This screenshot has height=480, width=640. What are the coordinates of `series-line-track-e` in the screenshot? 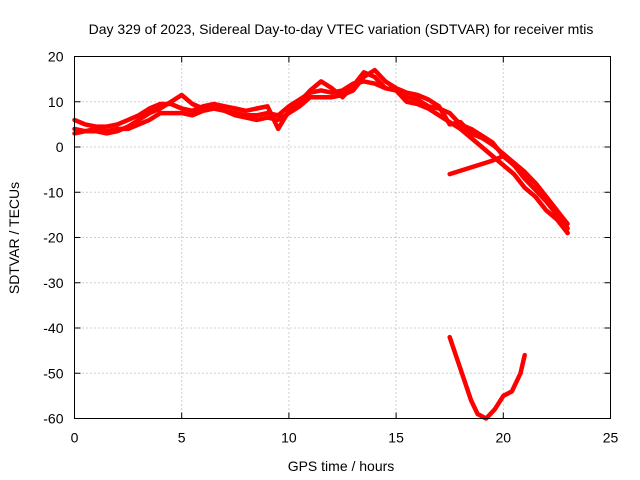 It's located at (487, 377).